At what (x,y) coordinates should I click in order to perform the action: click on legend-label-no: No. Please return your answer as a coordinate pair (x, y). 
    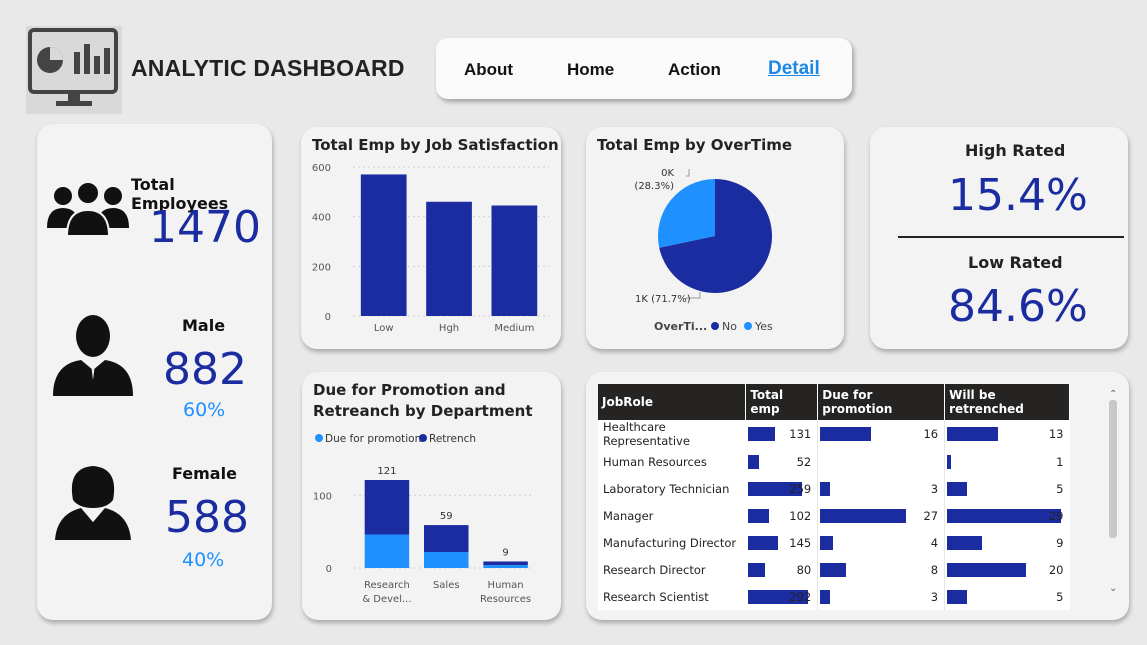
    Looking at the image, I should click on (729, 326).